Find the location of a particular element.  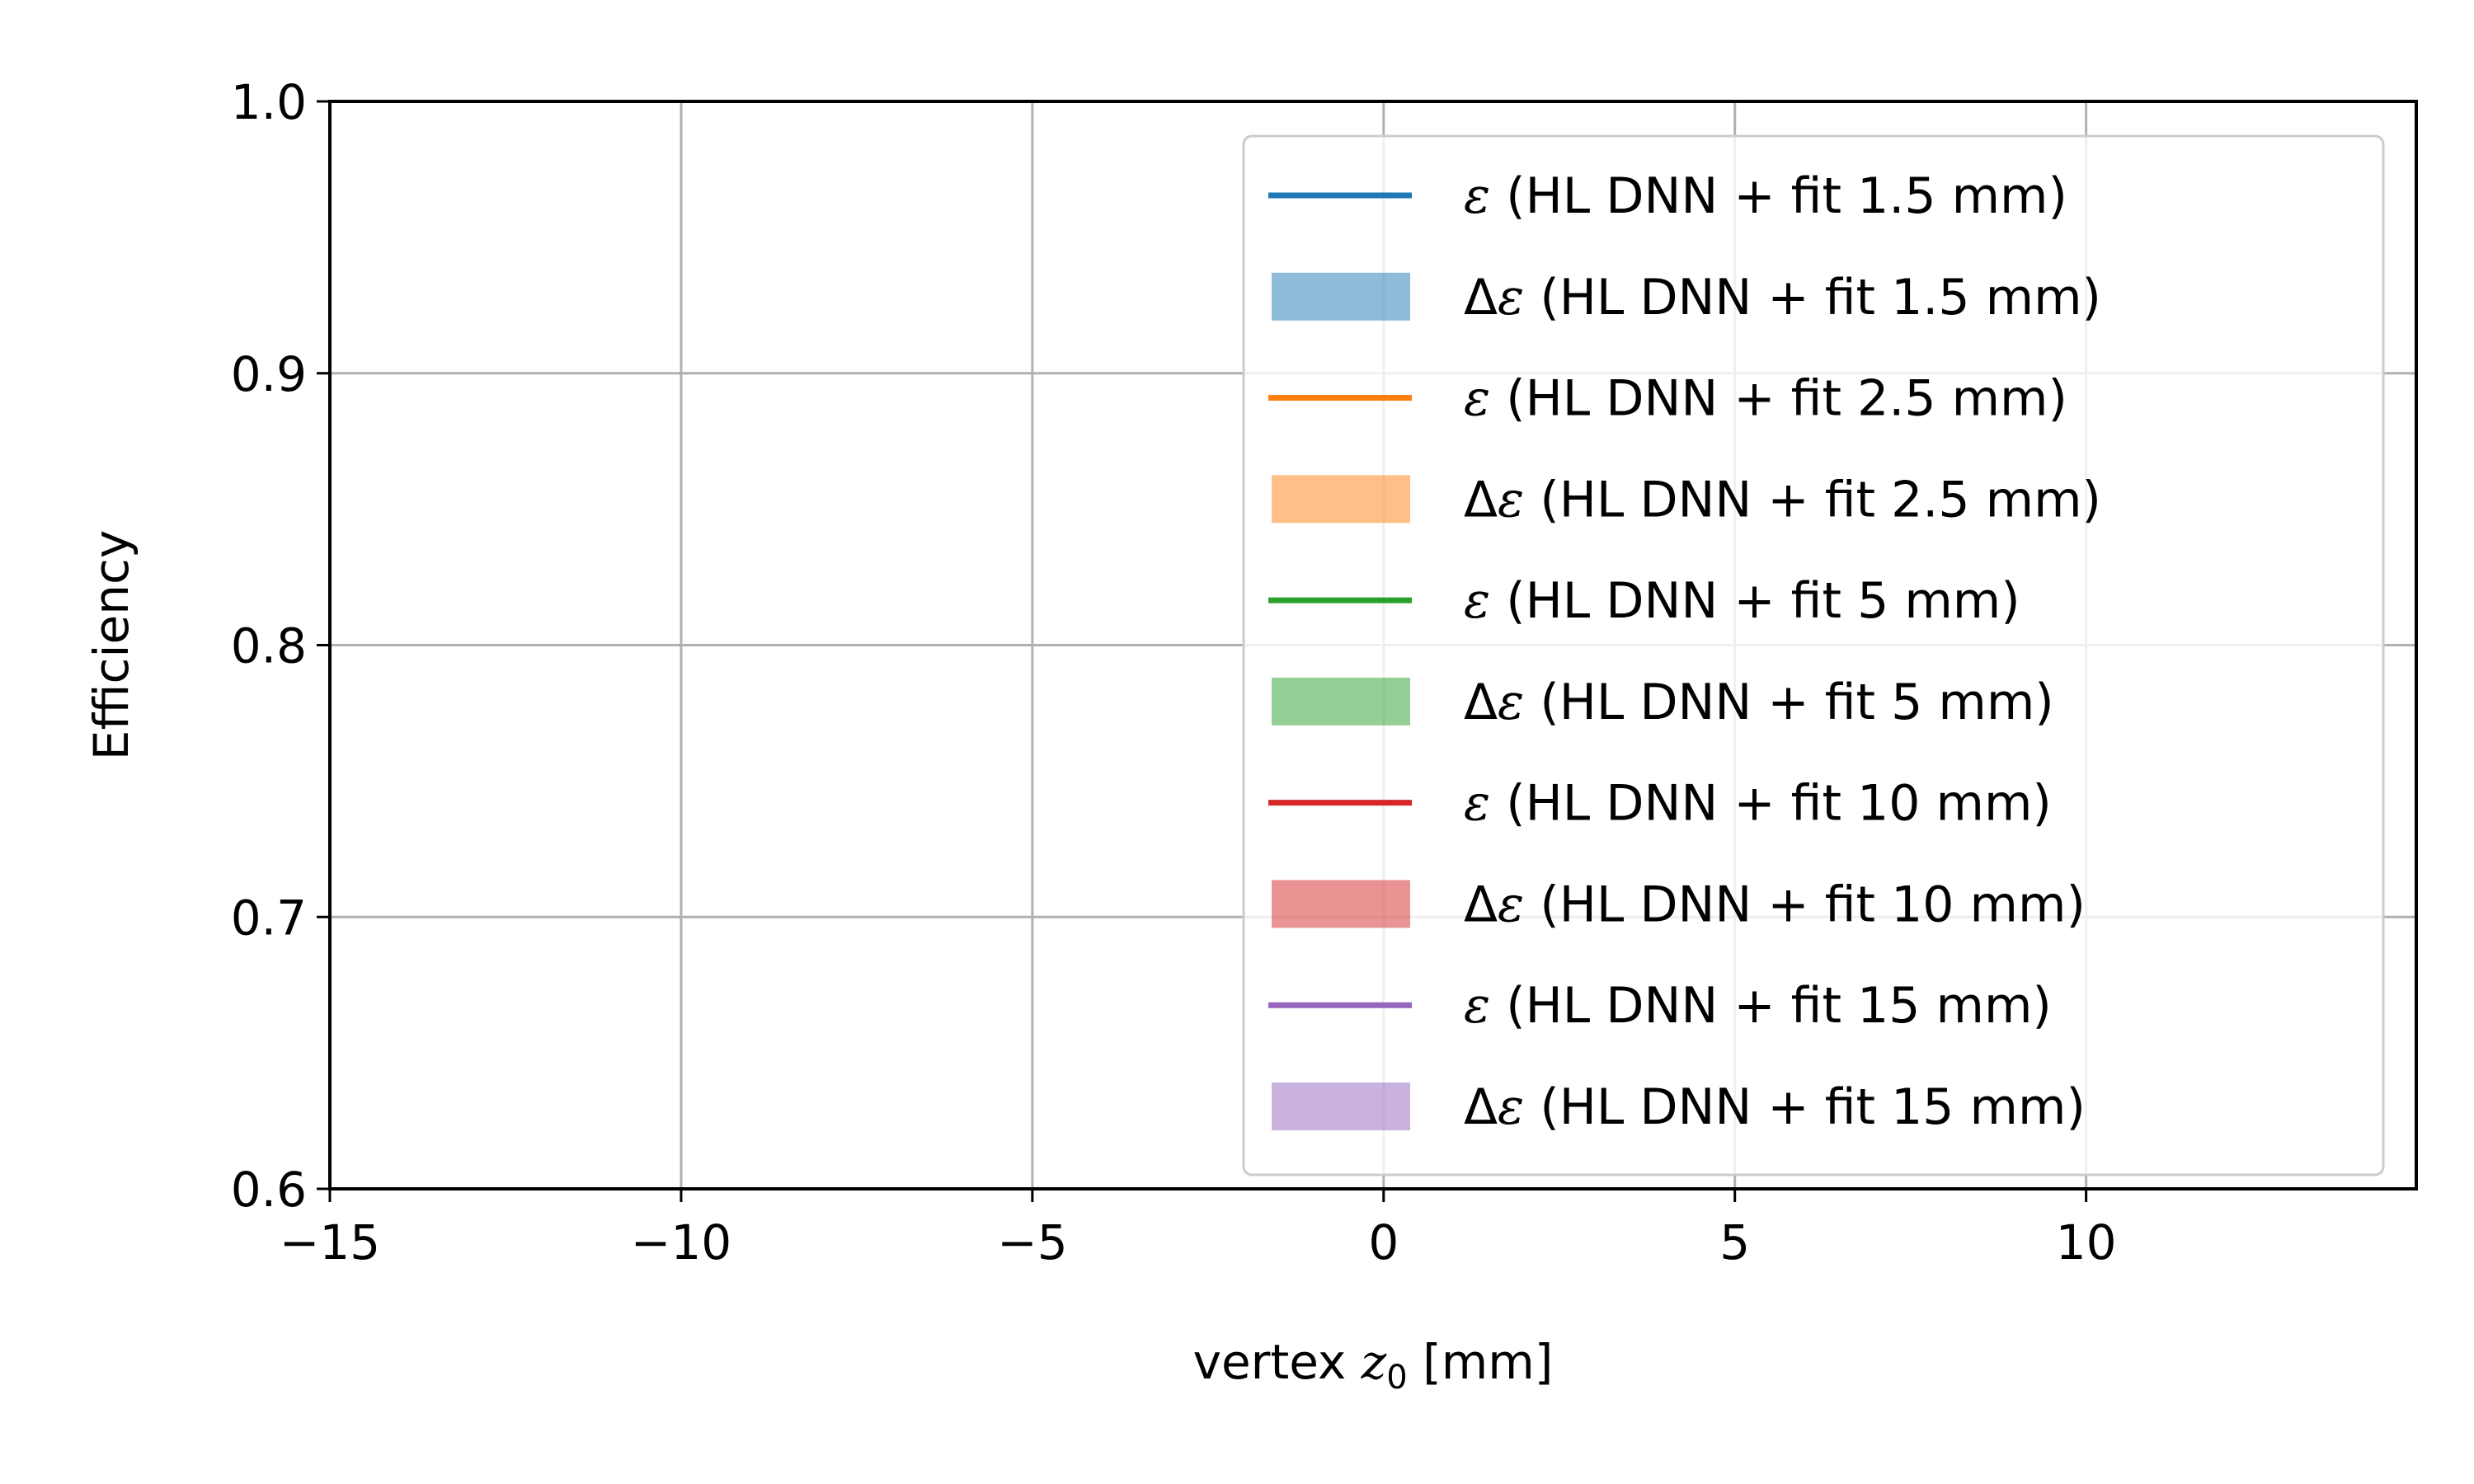

x-axis-label-variable: z is located at coordinates (1374, 1362).